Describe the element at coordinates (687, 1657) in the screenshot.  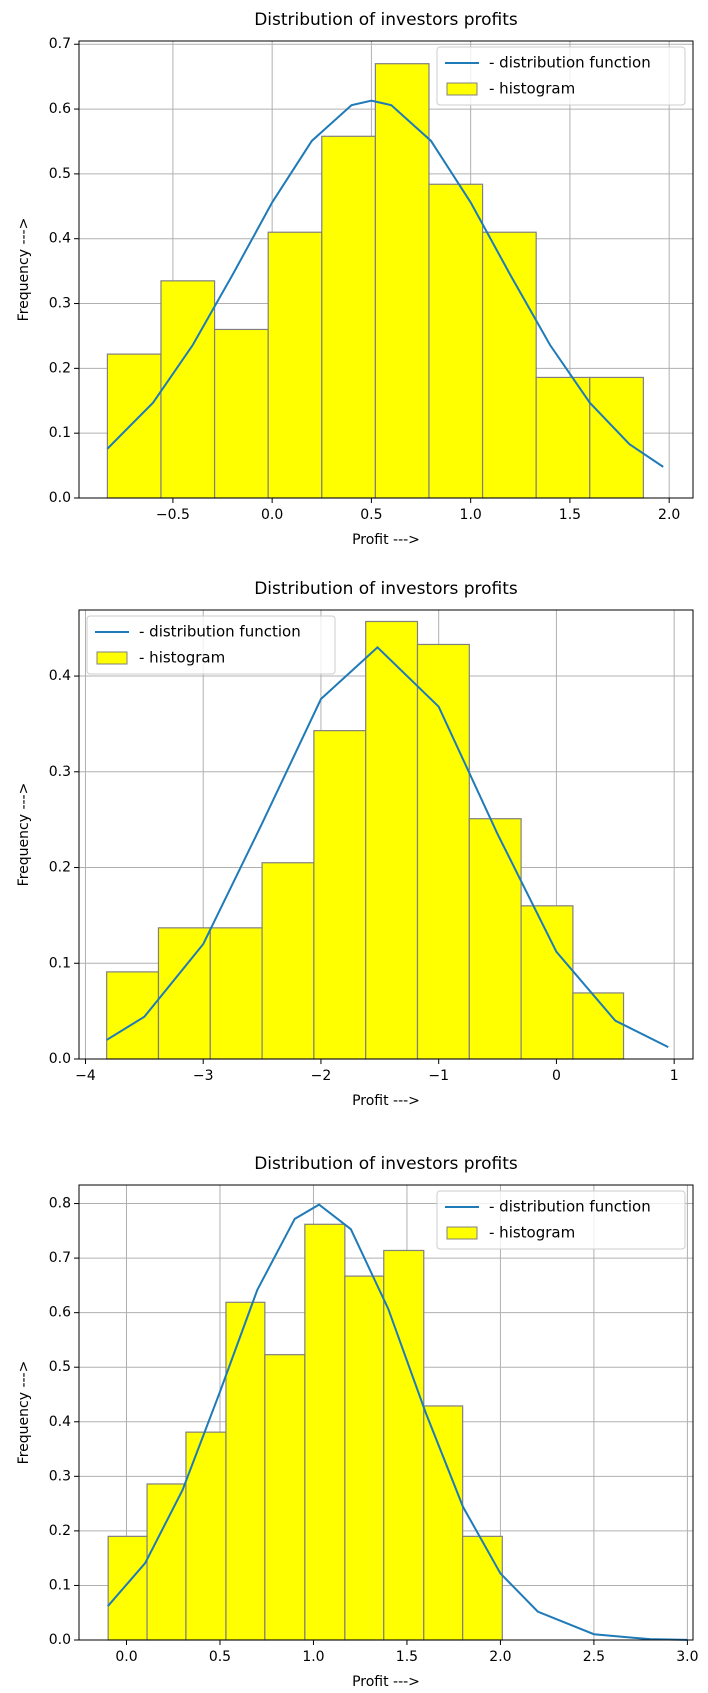
I see `x-tick-label: 3.0` at that location.